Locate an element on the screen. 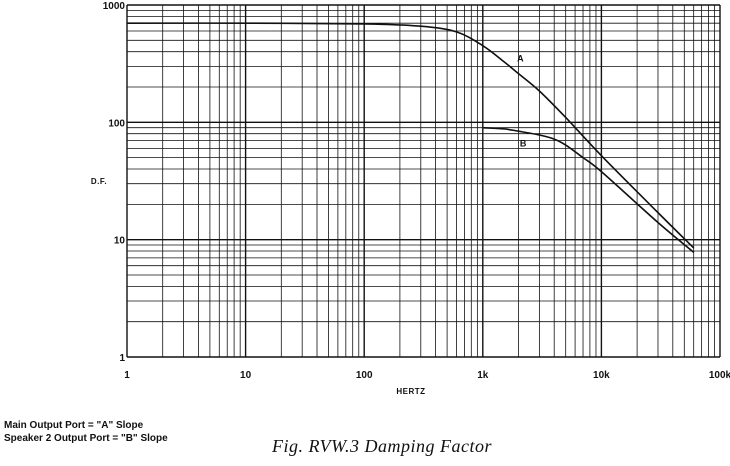  legend-line-b: Speaker 2 Output Port = "B" Slope is located at coordinates (86, 438).